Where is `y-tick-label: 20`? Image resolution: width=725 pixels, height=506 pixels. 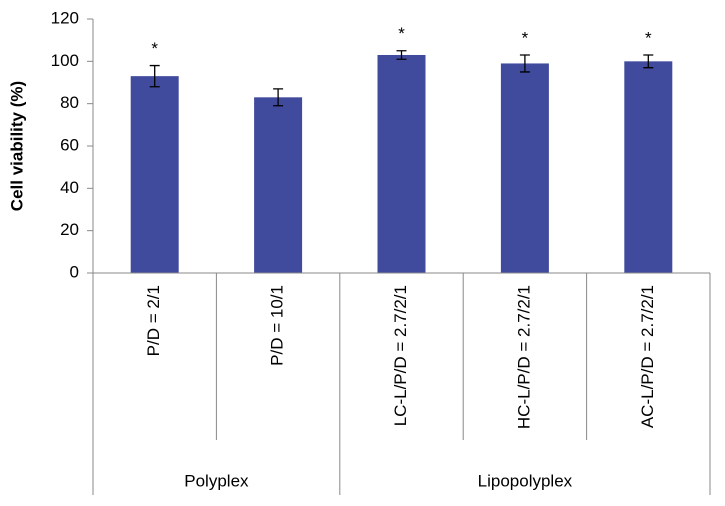 y-tick-label: 20 is located at coordinates (69, 229).